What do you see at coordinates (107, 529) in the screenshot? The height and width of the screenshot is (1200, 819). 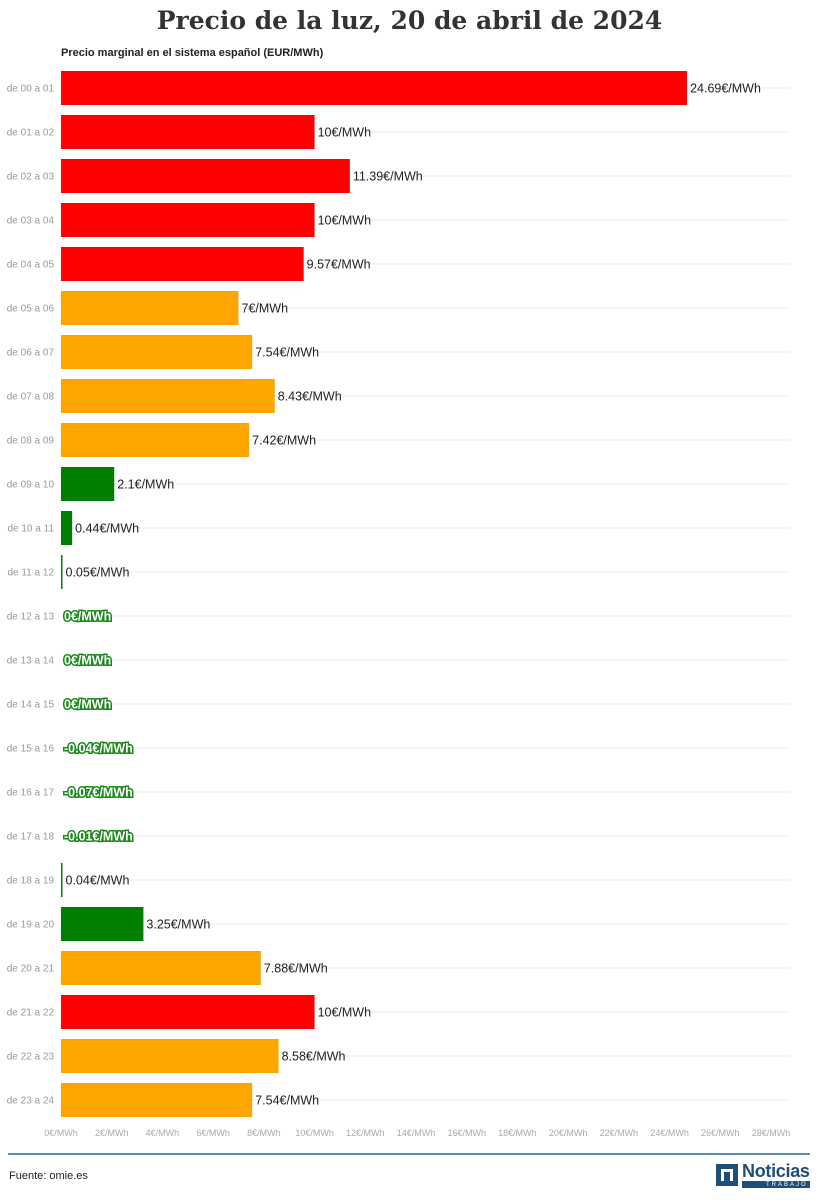 I see `data-label: 0.44€/MWh` at bounding box center [107, 529].